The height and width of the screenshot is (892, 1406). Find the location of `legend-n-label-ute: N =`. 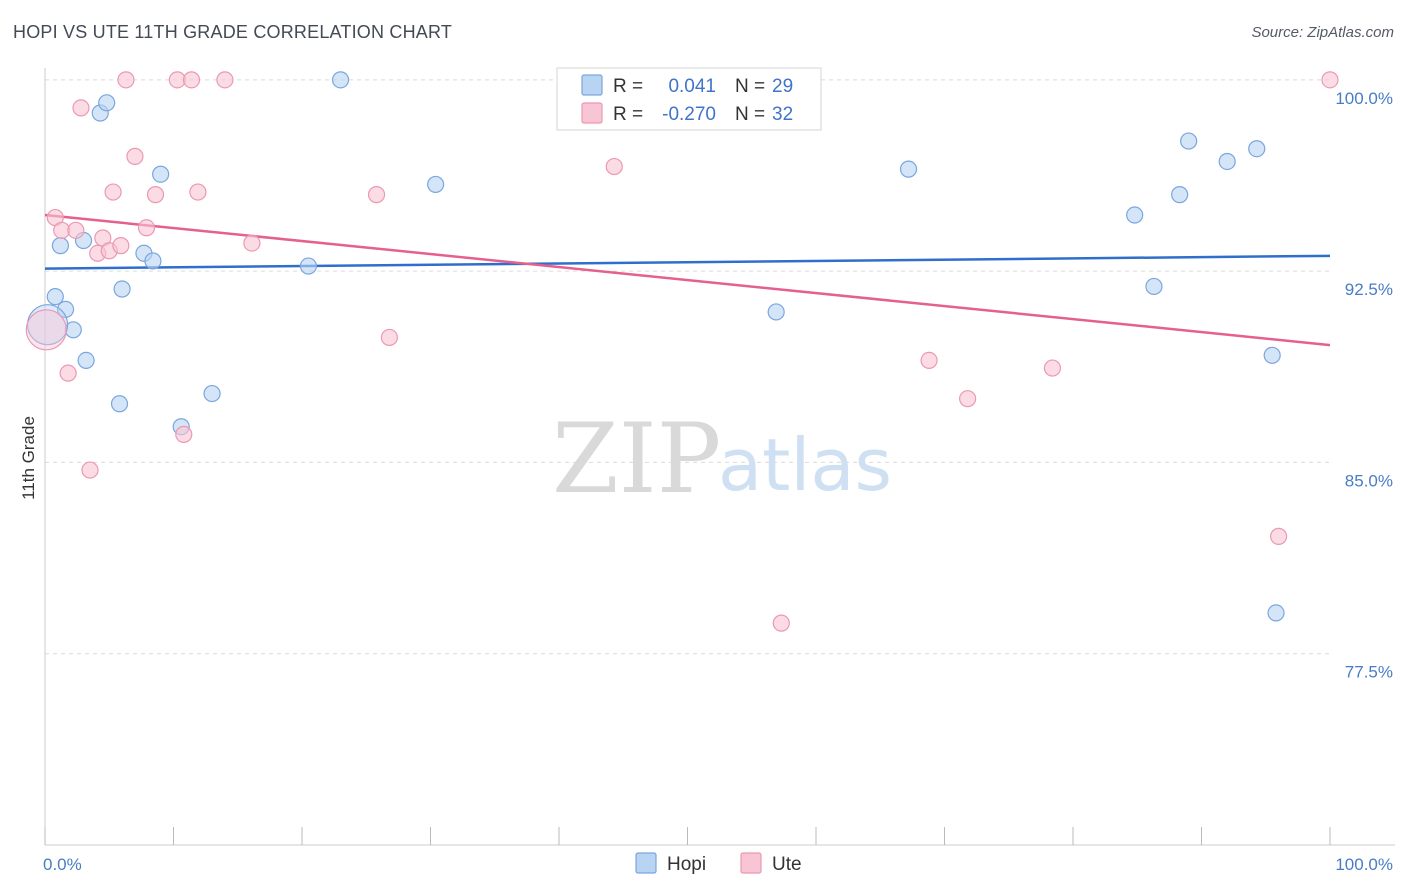

legend-n-label-ute: N = is located at coordinates (750, 114).